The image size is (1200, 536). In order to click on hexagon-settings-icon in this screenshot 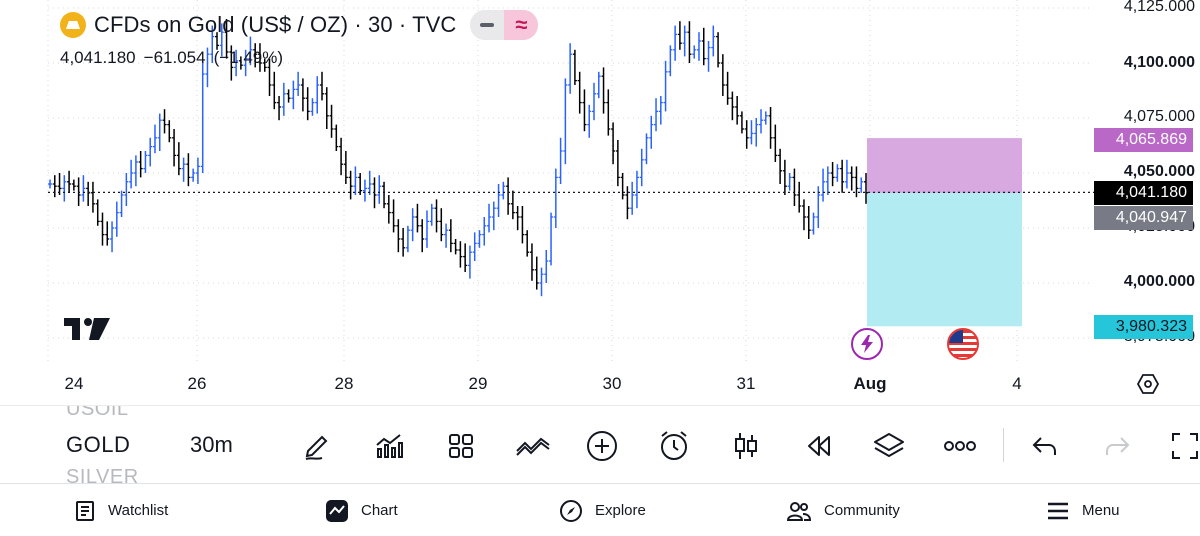, I will do `click(1148, 384)`.